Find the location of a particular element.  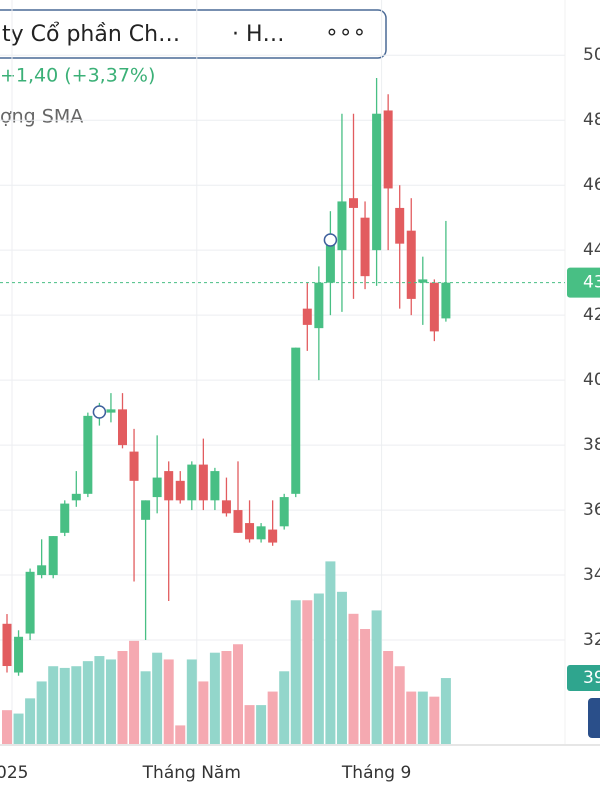

y-tick-label: 44 is located at coordinates (591, 250).